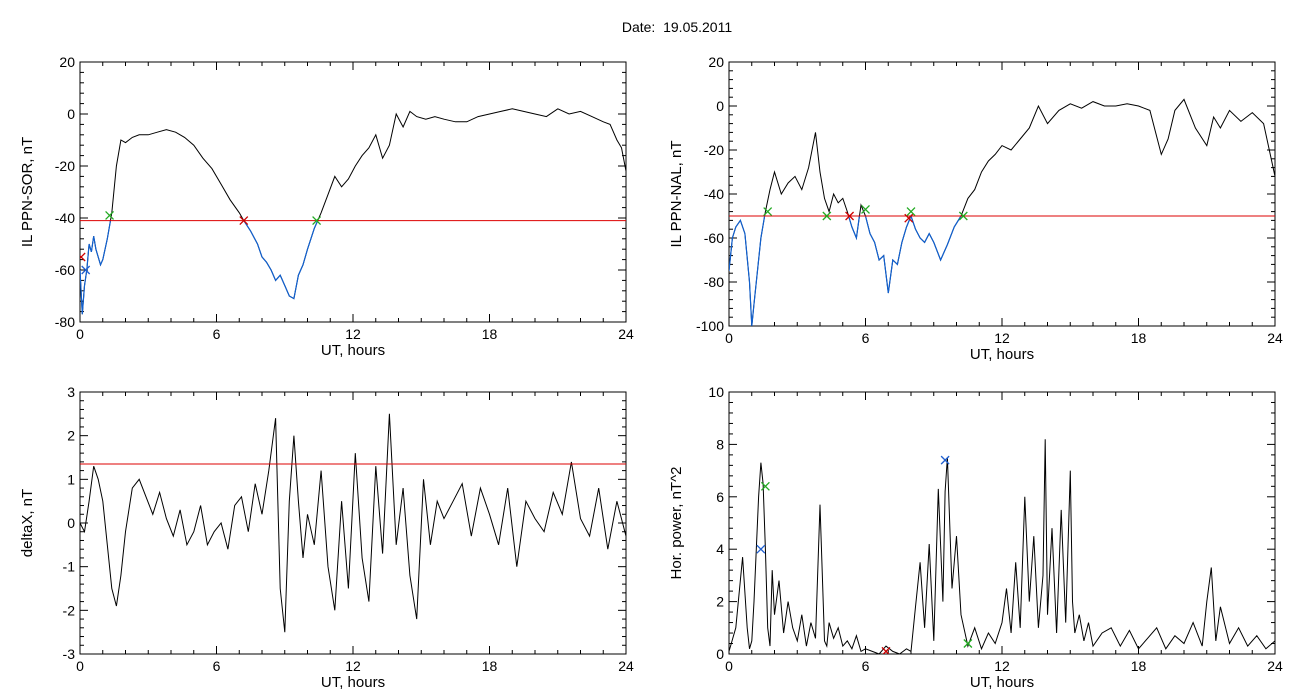  Describe the element at coordinates (720, 444) in the screenshot. I see `y-tick-label: 8` at that location.